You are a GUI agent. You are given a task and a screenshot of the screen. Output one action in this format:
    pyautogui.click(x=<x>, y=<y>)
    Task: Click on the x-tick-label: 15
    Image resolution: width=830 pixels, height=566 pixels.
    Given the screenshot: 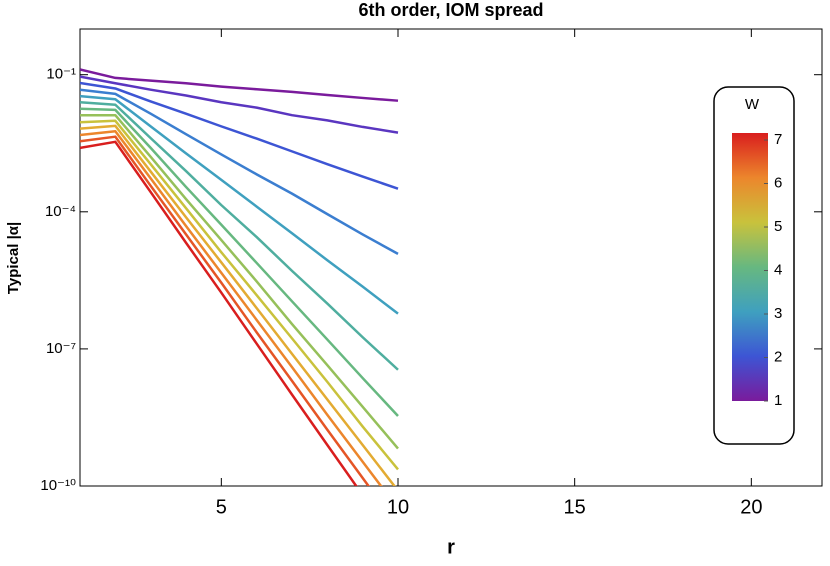 What is the action you would take?
    pyautogui.click(x=575, y=507)
    